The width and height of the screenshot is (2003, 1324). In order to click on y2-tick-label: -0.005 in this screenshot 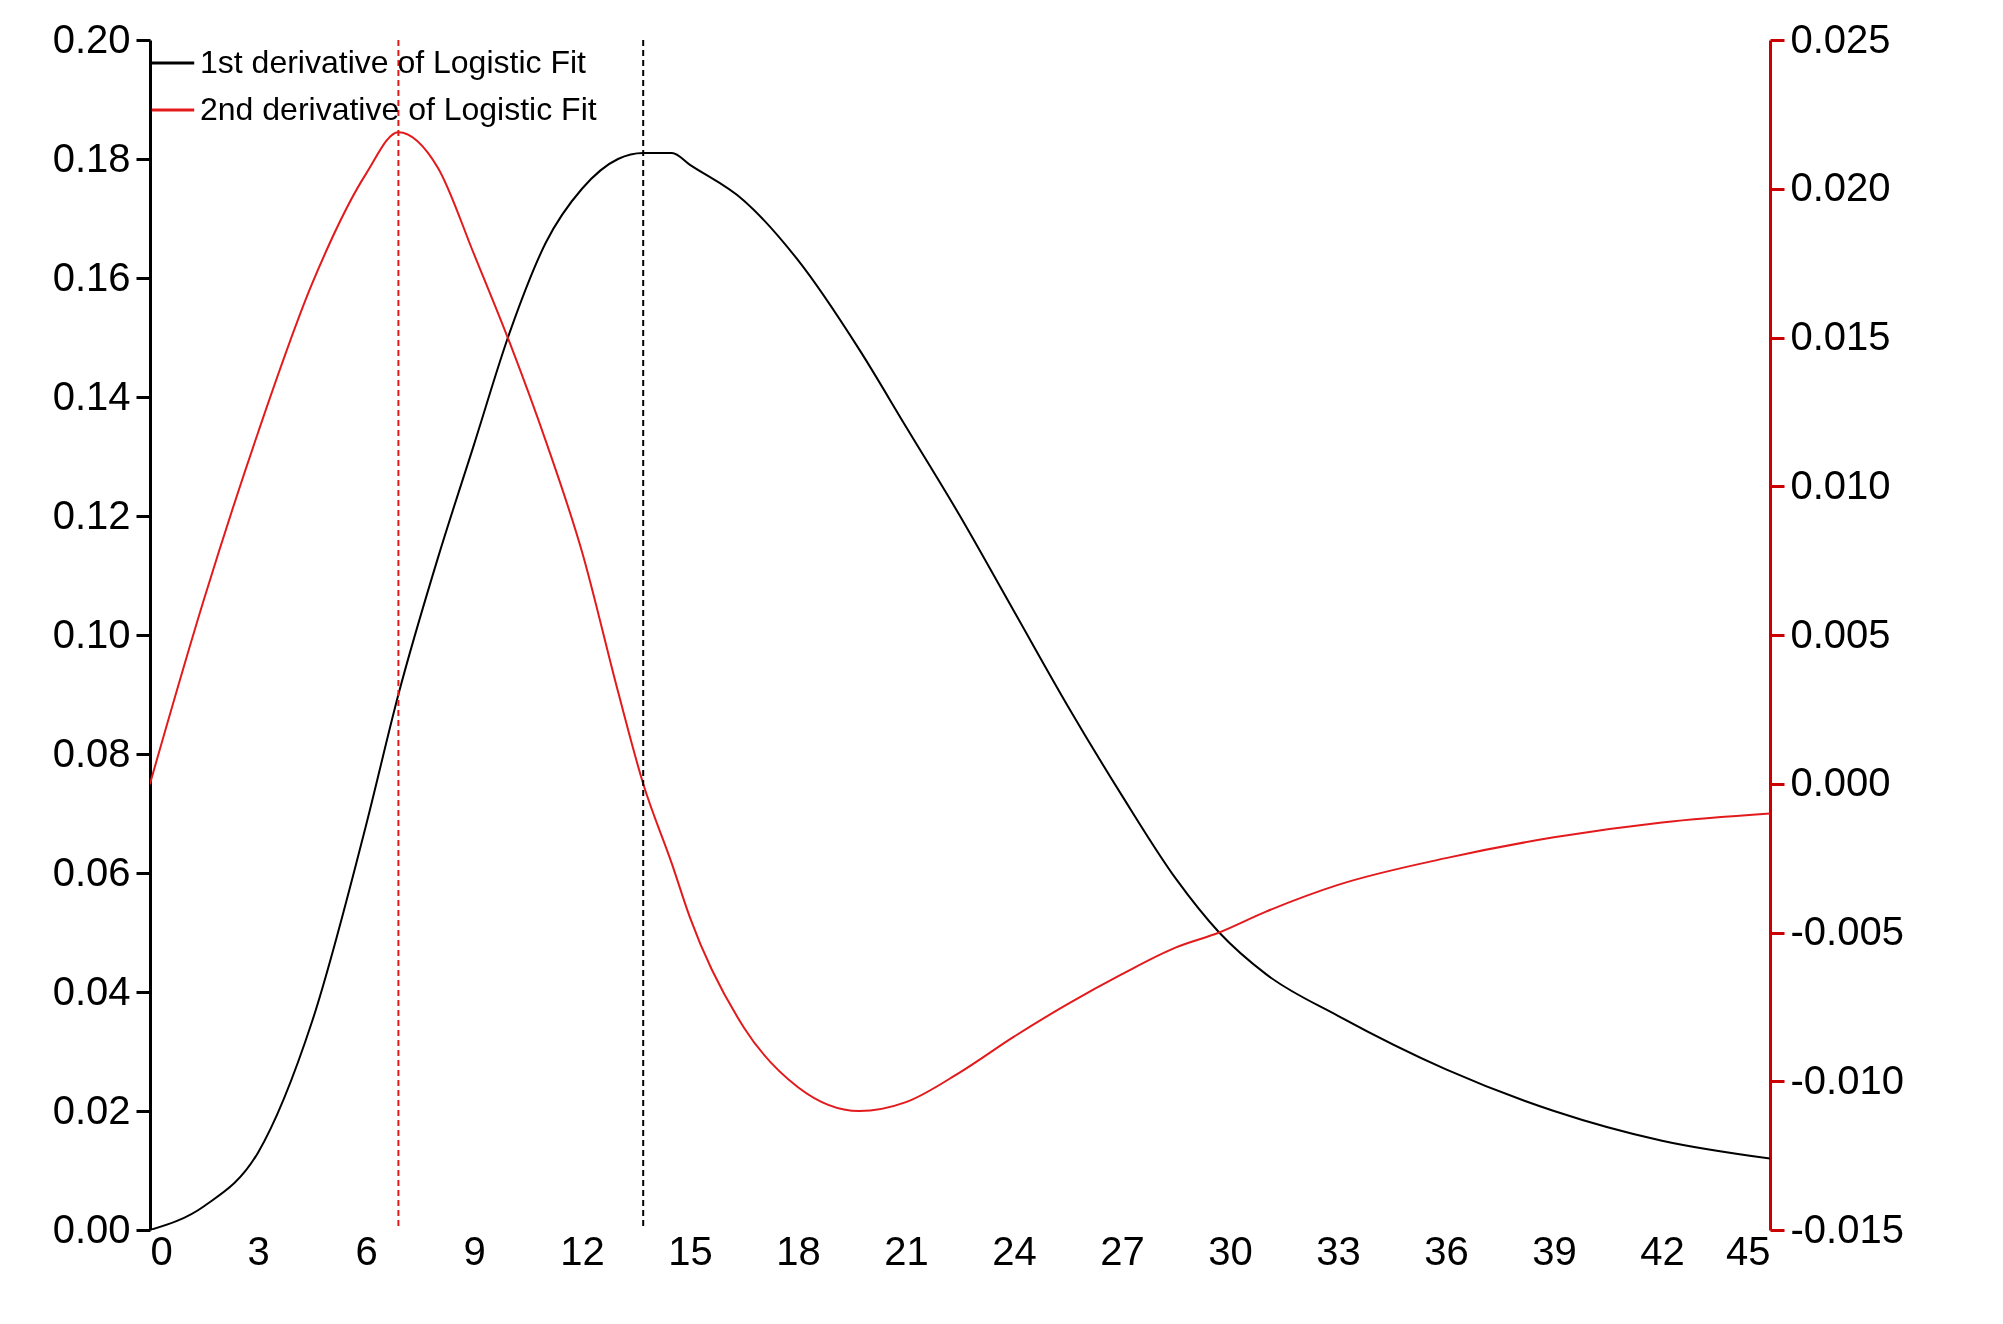, I will do `click(1847, 931)`.